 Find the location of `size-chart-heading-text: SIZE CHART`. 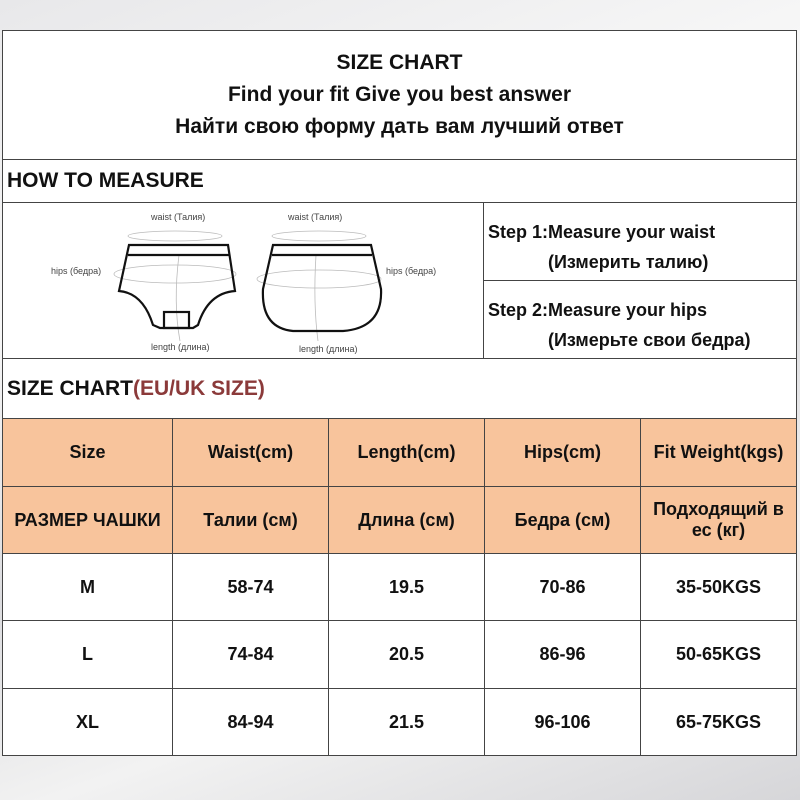

size-chart-heading-text: SIZE CHART is located at coordinates (70, 388).